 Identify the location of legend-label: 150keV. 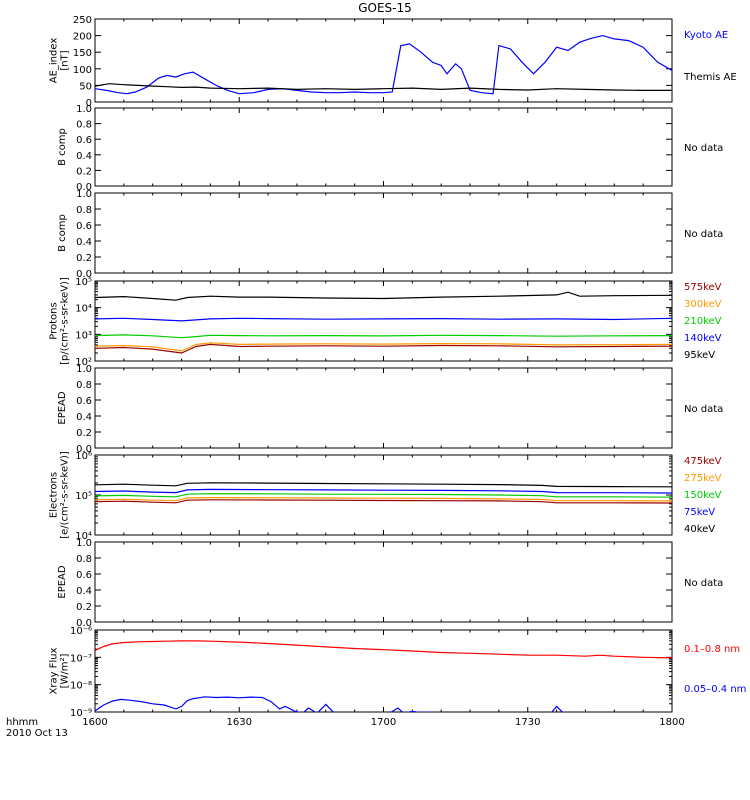
(703, 495).